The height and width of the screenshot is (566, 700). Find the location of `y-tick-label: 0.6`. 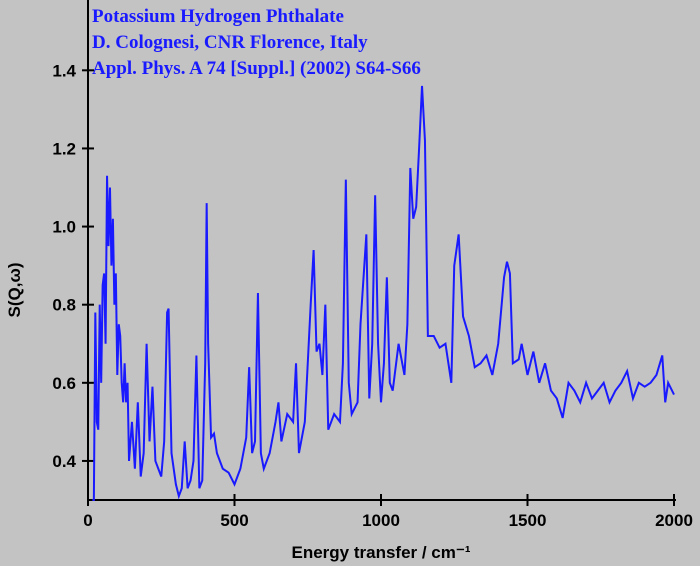

y-tick-label: 0.6 is located at coordinates (64, 383).